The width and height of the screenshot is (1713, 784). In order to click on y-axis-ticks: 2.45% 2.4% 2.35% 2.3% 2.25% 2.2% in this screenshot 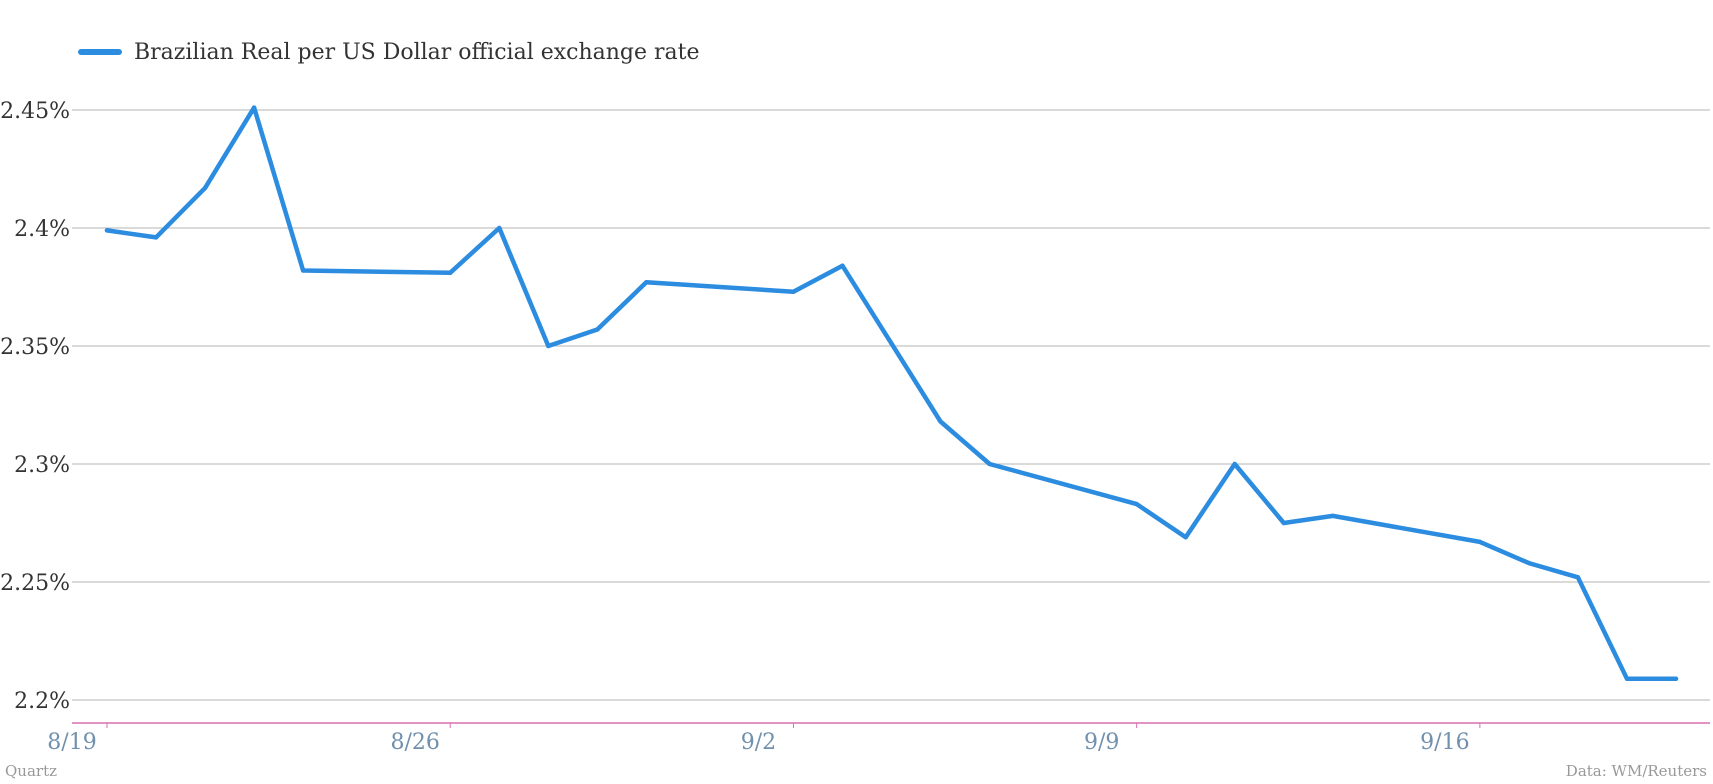, I will do `click(35, 406)`.